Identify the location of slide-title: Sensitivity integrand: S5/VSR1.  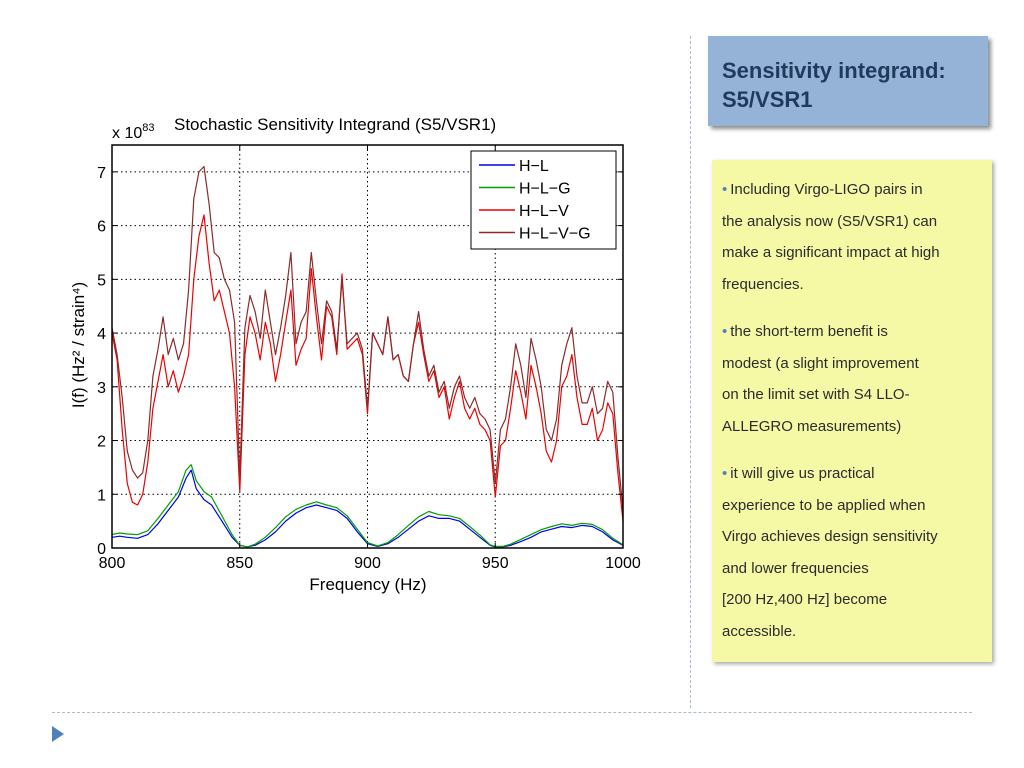
(834, 85).